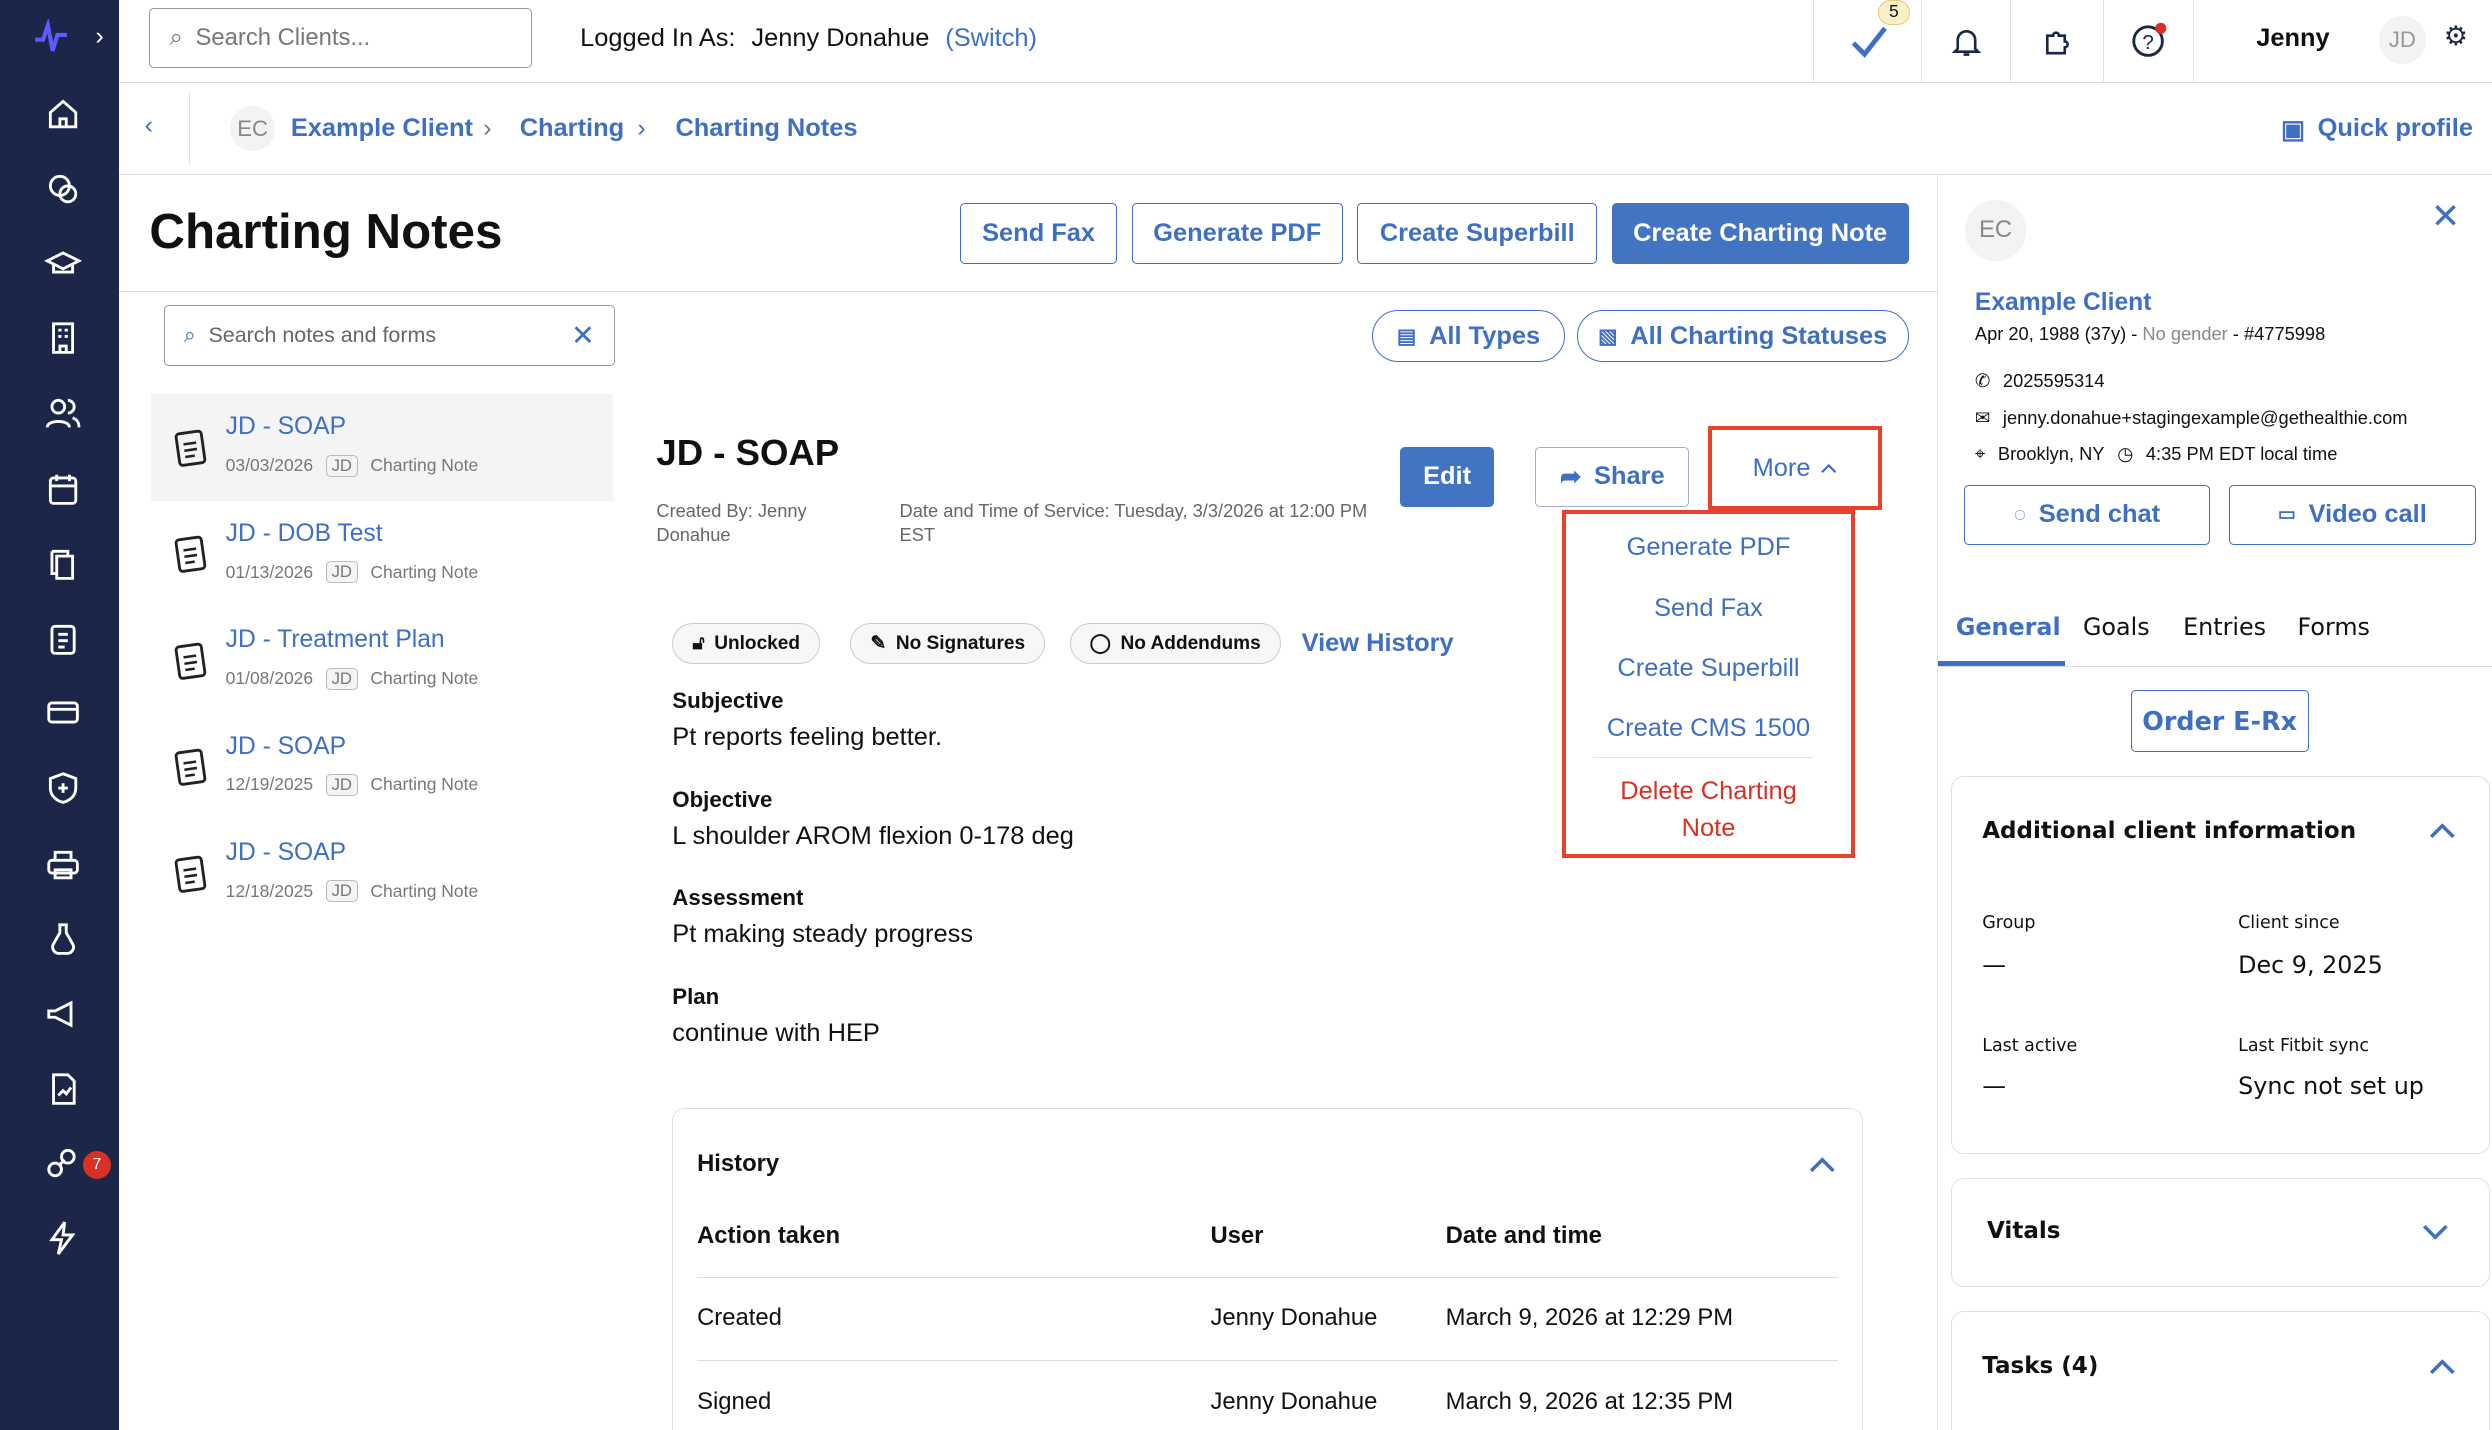 Image resolution: width=2492 pixels, height=1430 pixels. Describe the element at coordinates (1406, 336) in the screenshot. I see `clipboard-icon: ▤` at that location.